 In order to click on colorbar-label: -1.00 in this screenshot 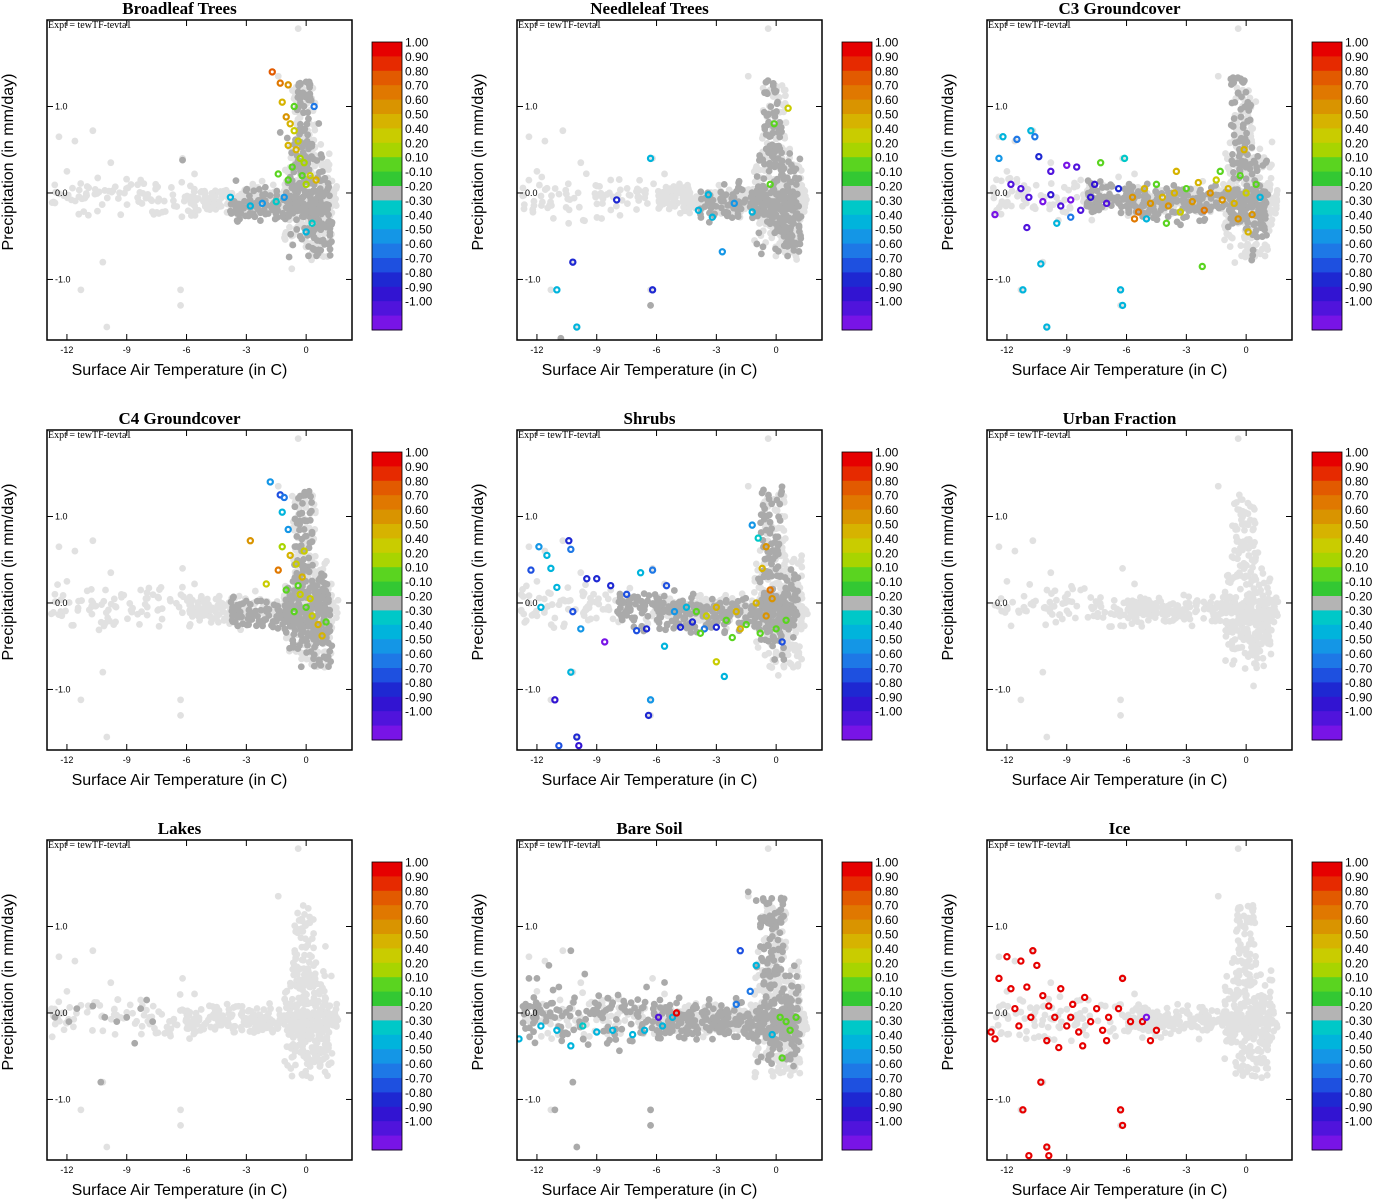, I will do `click(1359, 302)`.